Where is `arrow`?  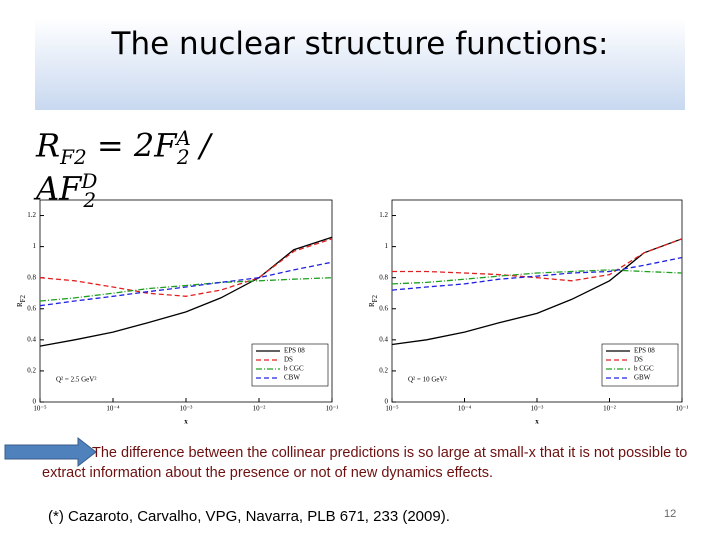 arrow is located at coordinates (50, 452).